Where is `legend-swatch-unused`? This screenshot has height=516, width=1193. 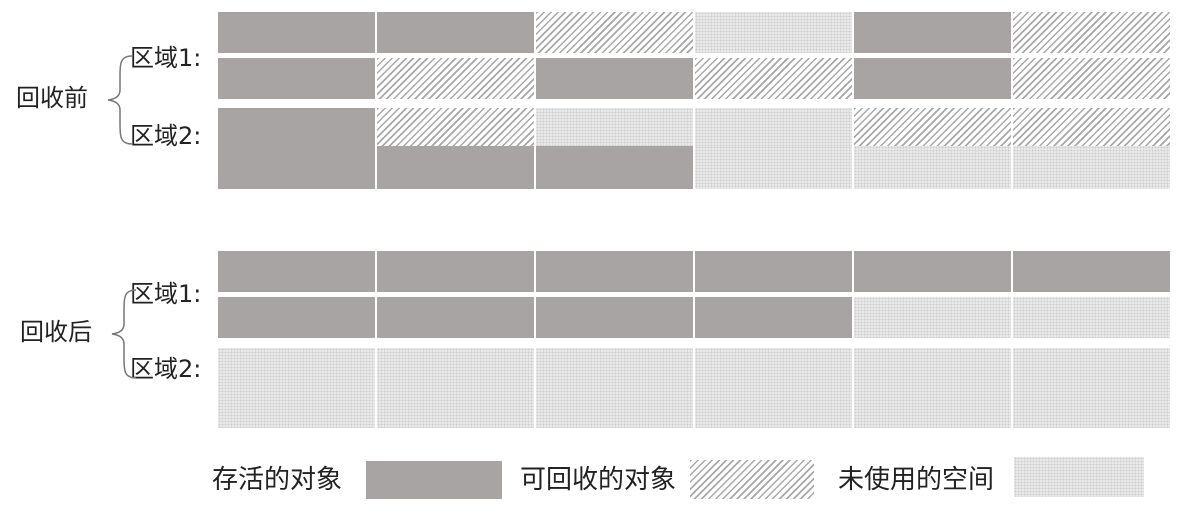
legend-swatch-unused is located at coordinates (1079, 477).